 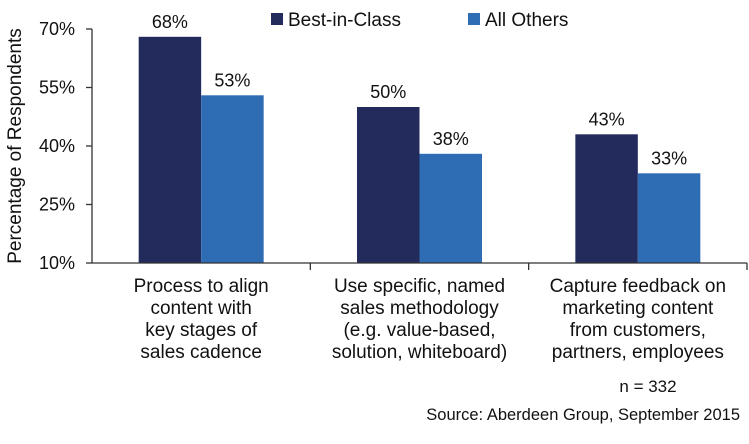 I want to click on x-category-label: content with, so click(x=200, y=308).